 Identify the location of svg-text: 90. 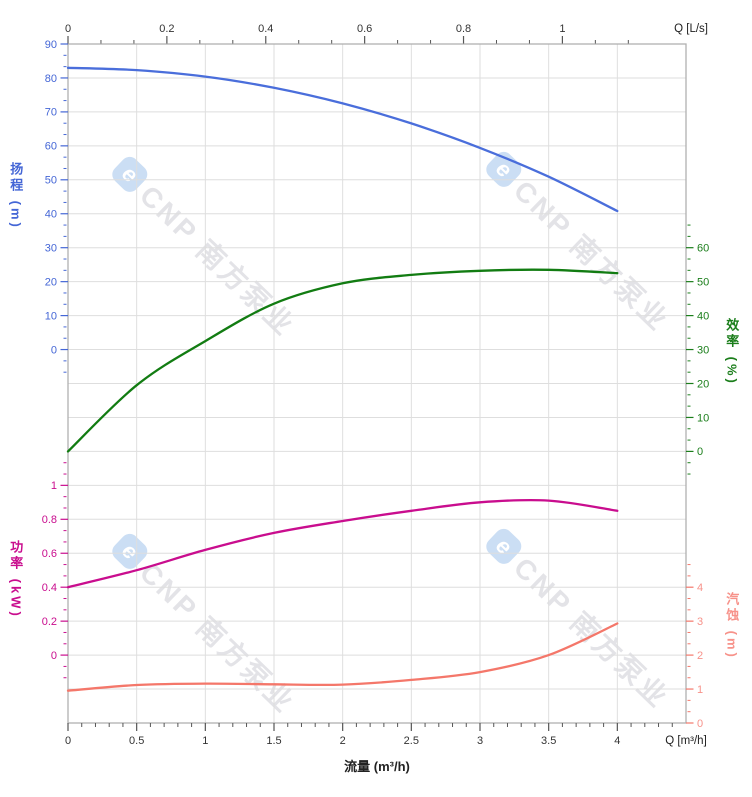
(51, 45).